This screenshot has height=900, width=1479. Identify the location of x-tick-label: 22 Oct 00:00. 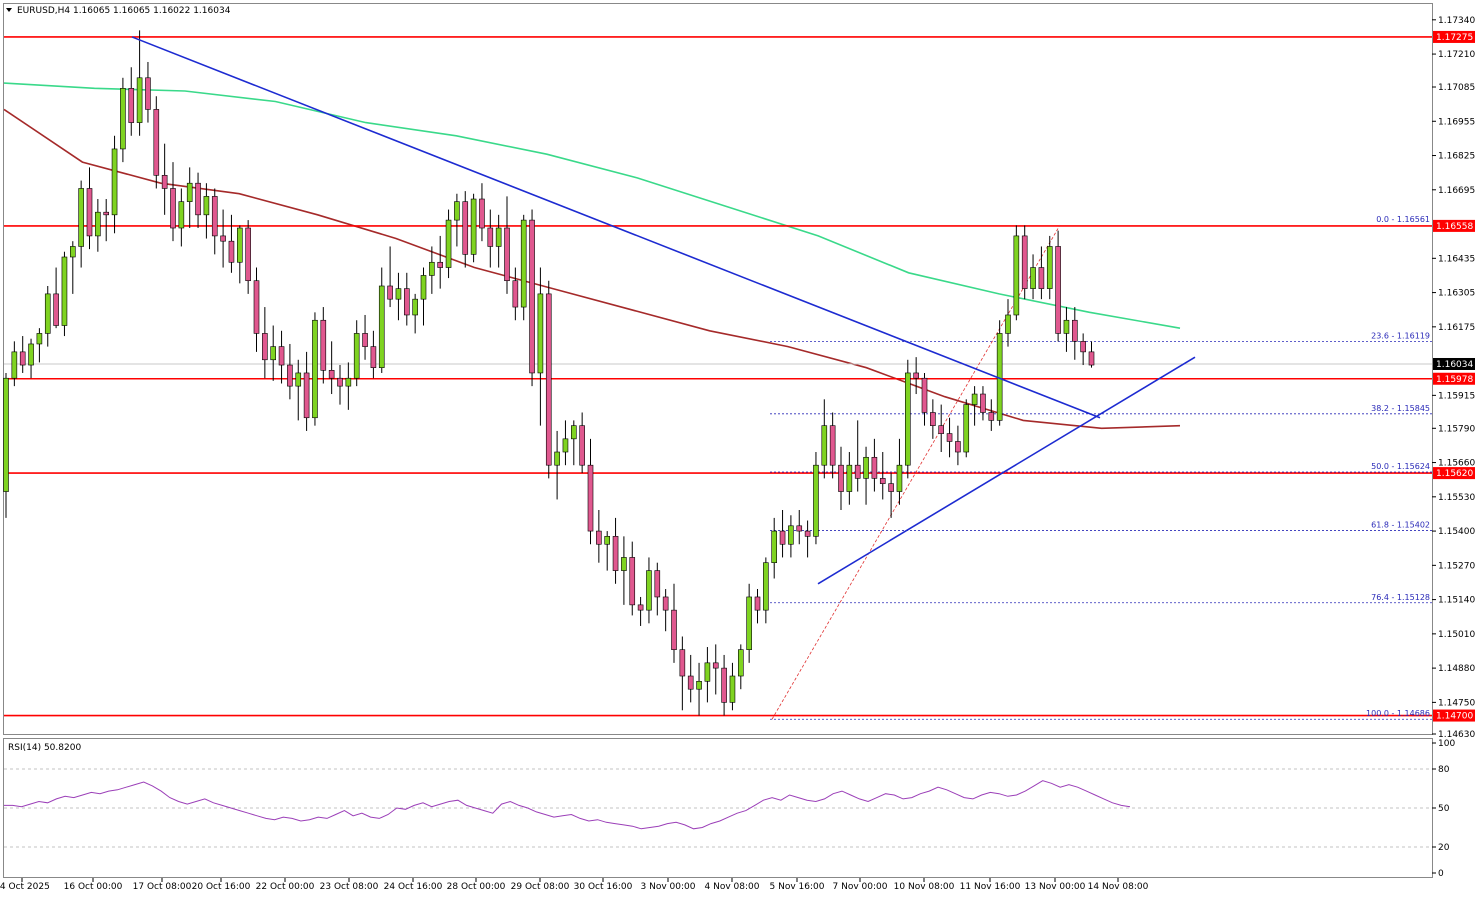
(285, 887).